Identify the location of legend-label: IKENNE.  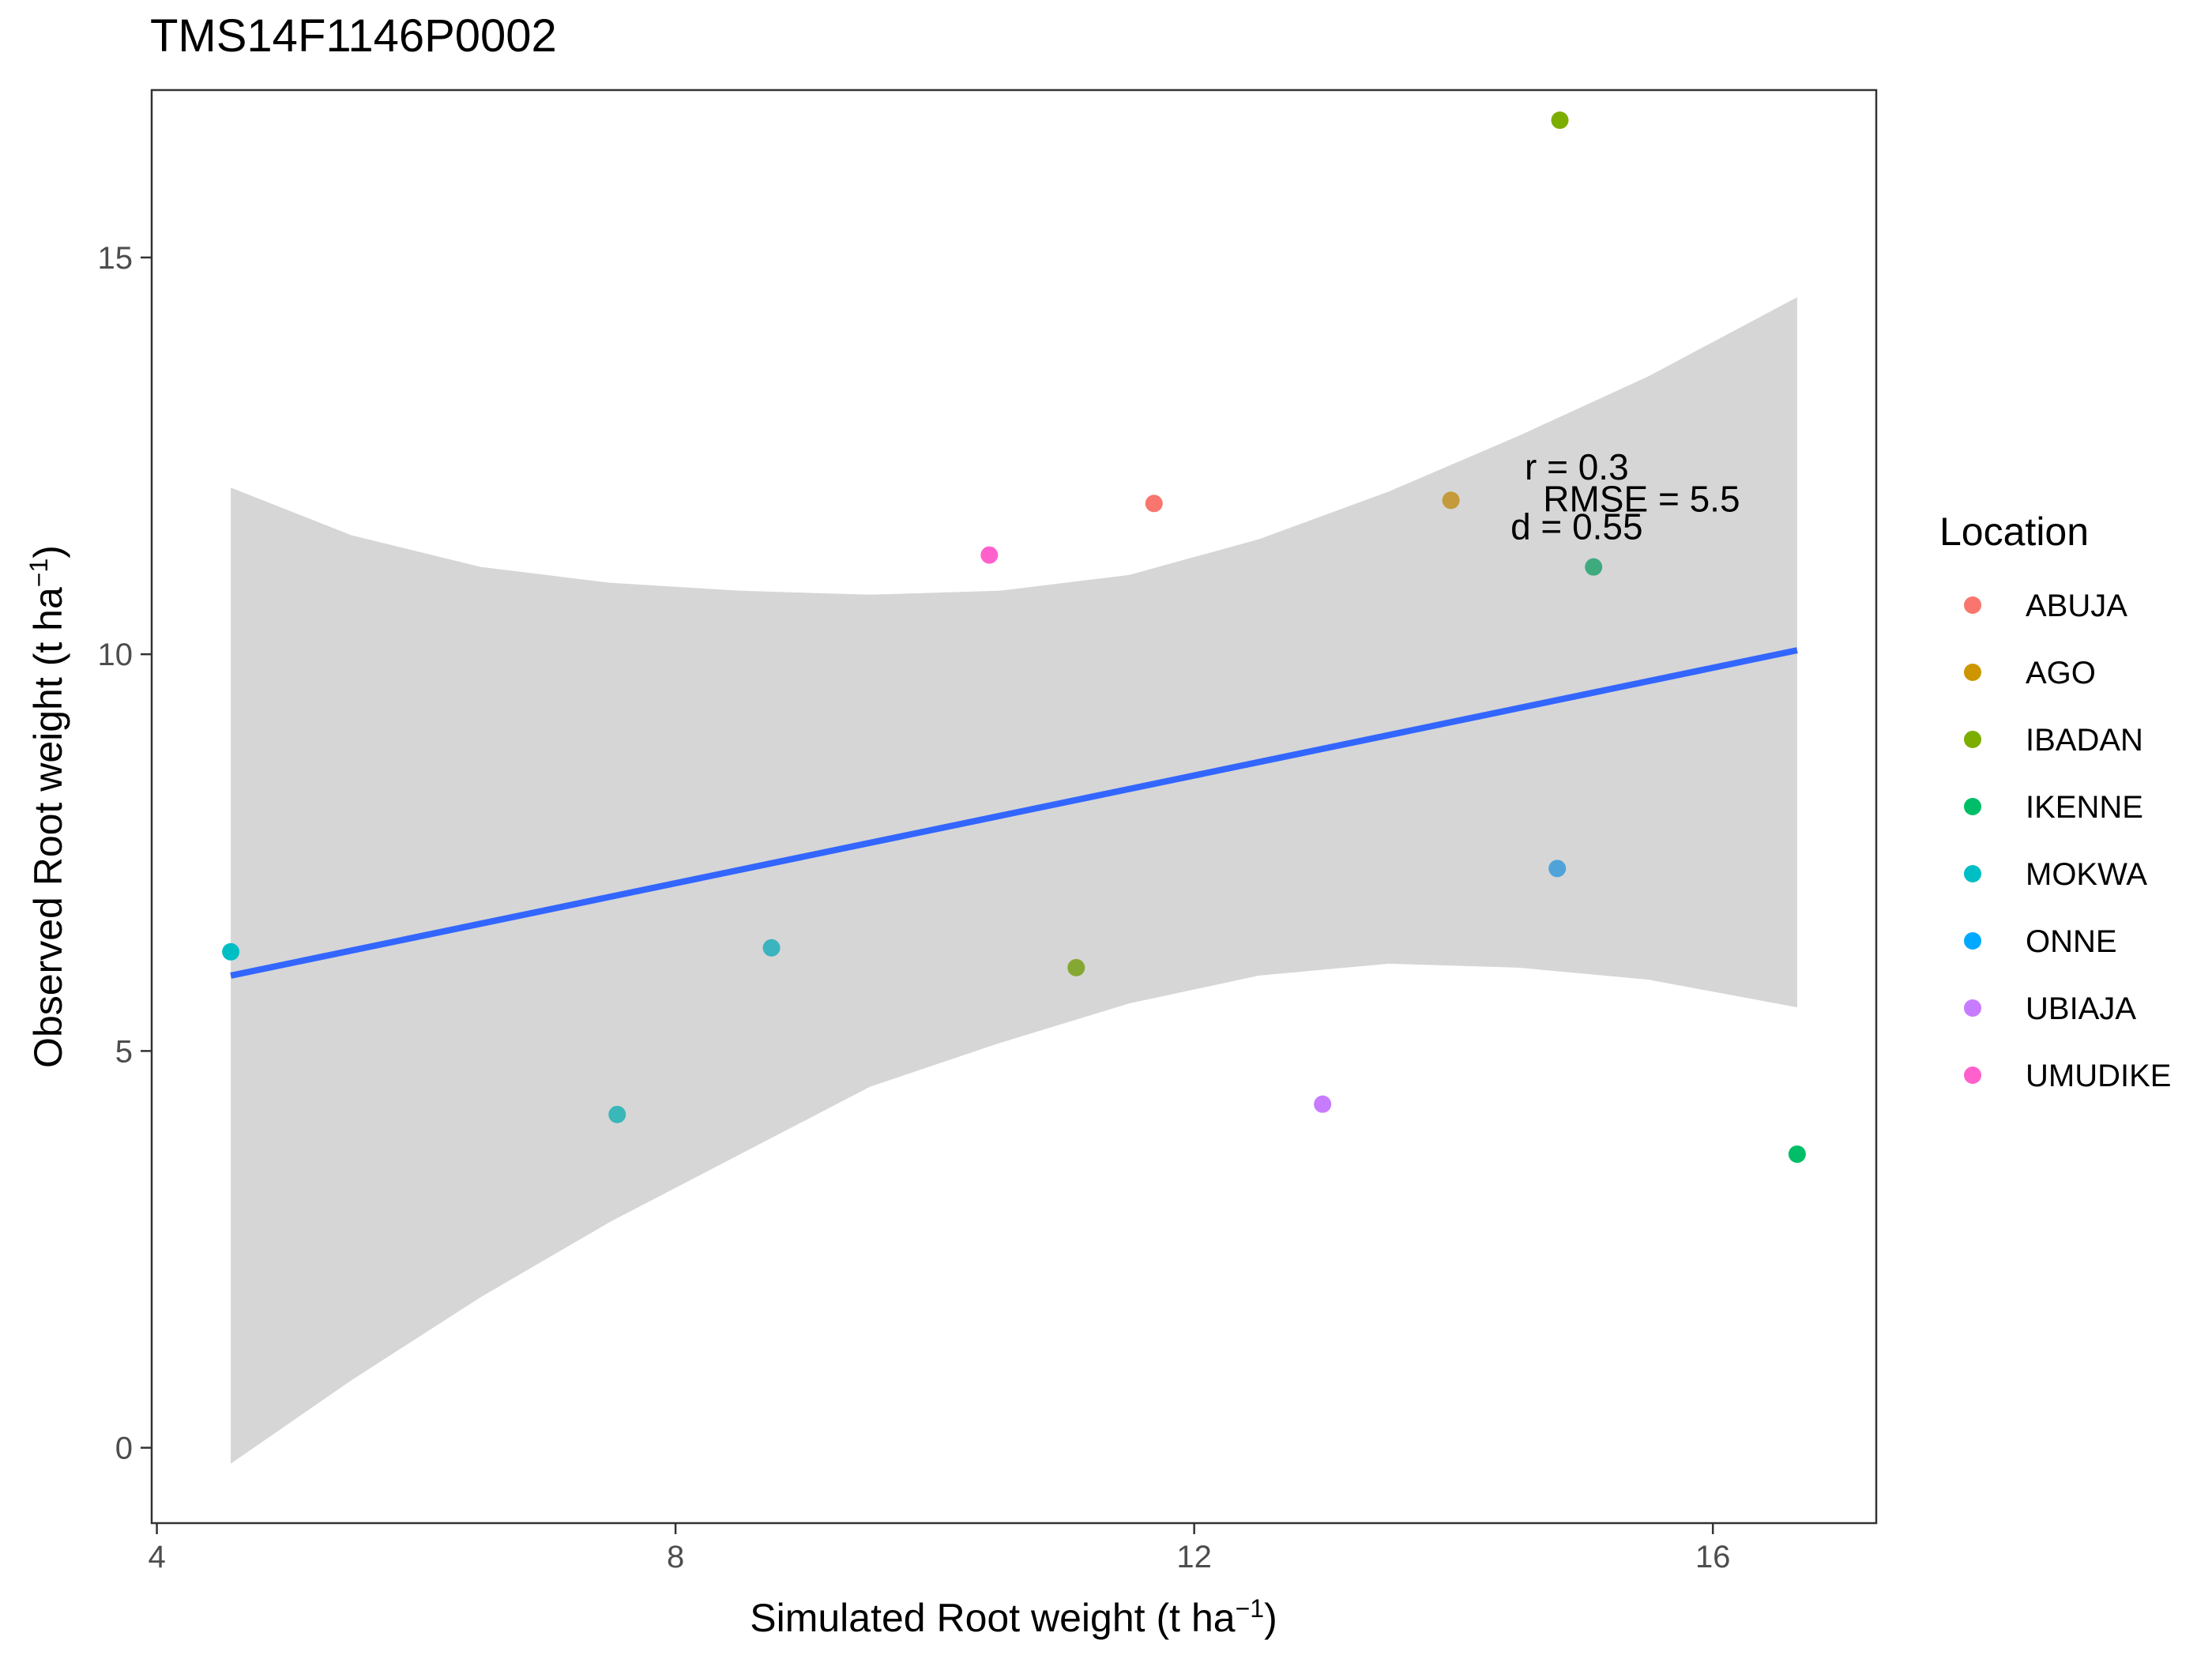
(2085, 808).